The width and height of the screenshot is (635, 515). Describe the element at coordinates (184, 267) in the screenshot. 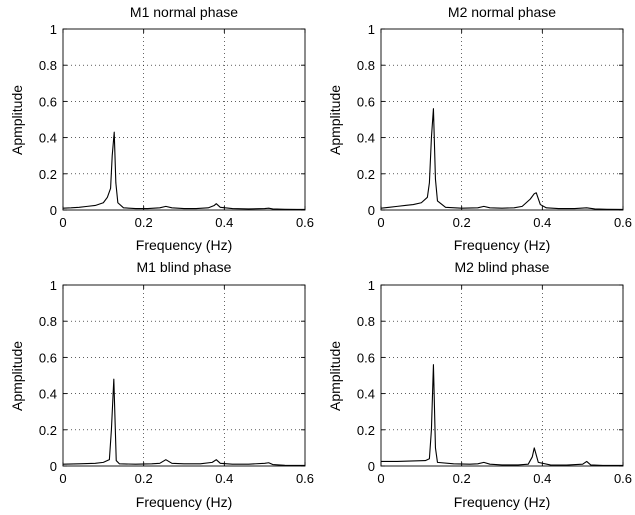

I see `panel-title: M1 blind phase` at that location.